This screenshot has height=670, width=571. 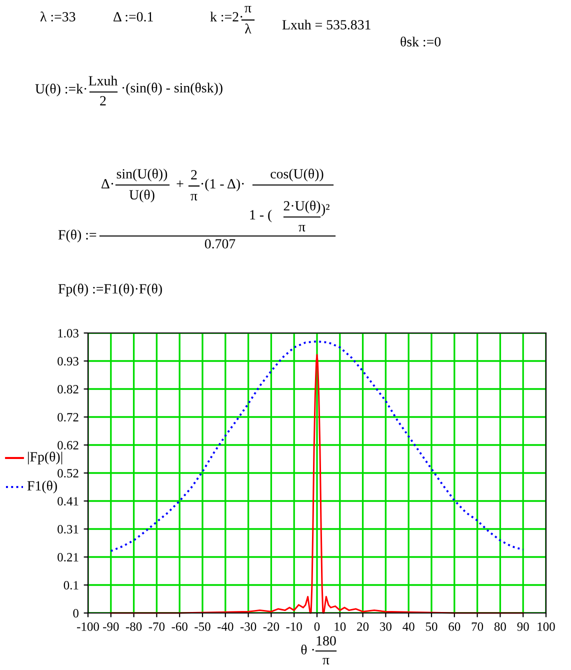 I want to click on y-tick-label: 0.52, so click(x=68, y=473).